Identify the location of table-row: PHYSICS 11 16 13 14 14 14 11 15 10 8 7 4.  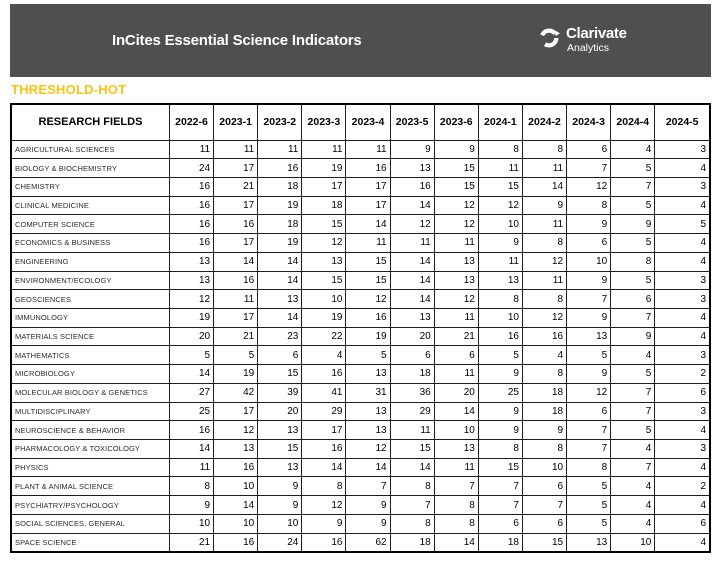
(360, 467).